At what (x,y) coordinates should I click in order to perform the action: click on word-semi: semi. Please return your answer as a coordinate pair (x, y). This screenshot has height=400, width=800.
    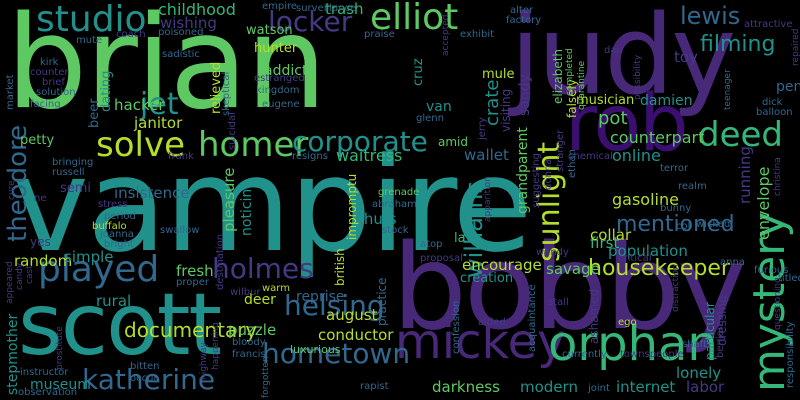
    Looking at the image, I should click on (76, 188).